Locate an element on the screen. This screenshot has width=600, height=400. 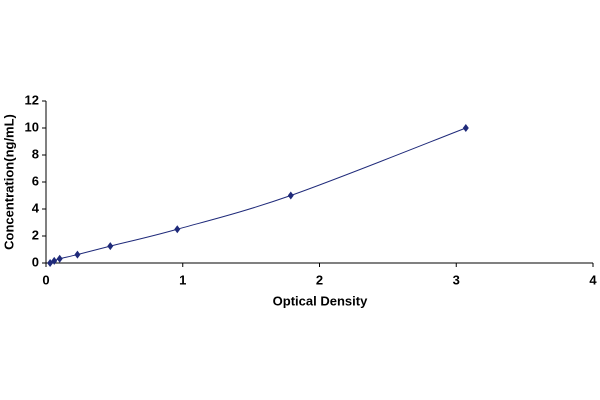
y-tick-label: 4 is located at coordinates (36, 207).